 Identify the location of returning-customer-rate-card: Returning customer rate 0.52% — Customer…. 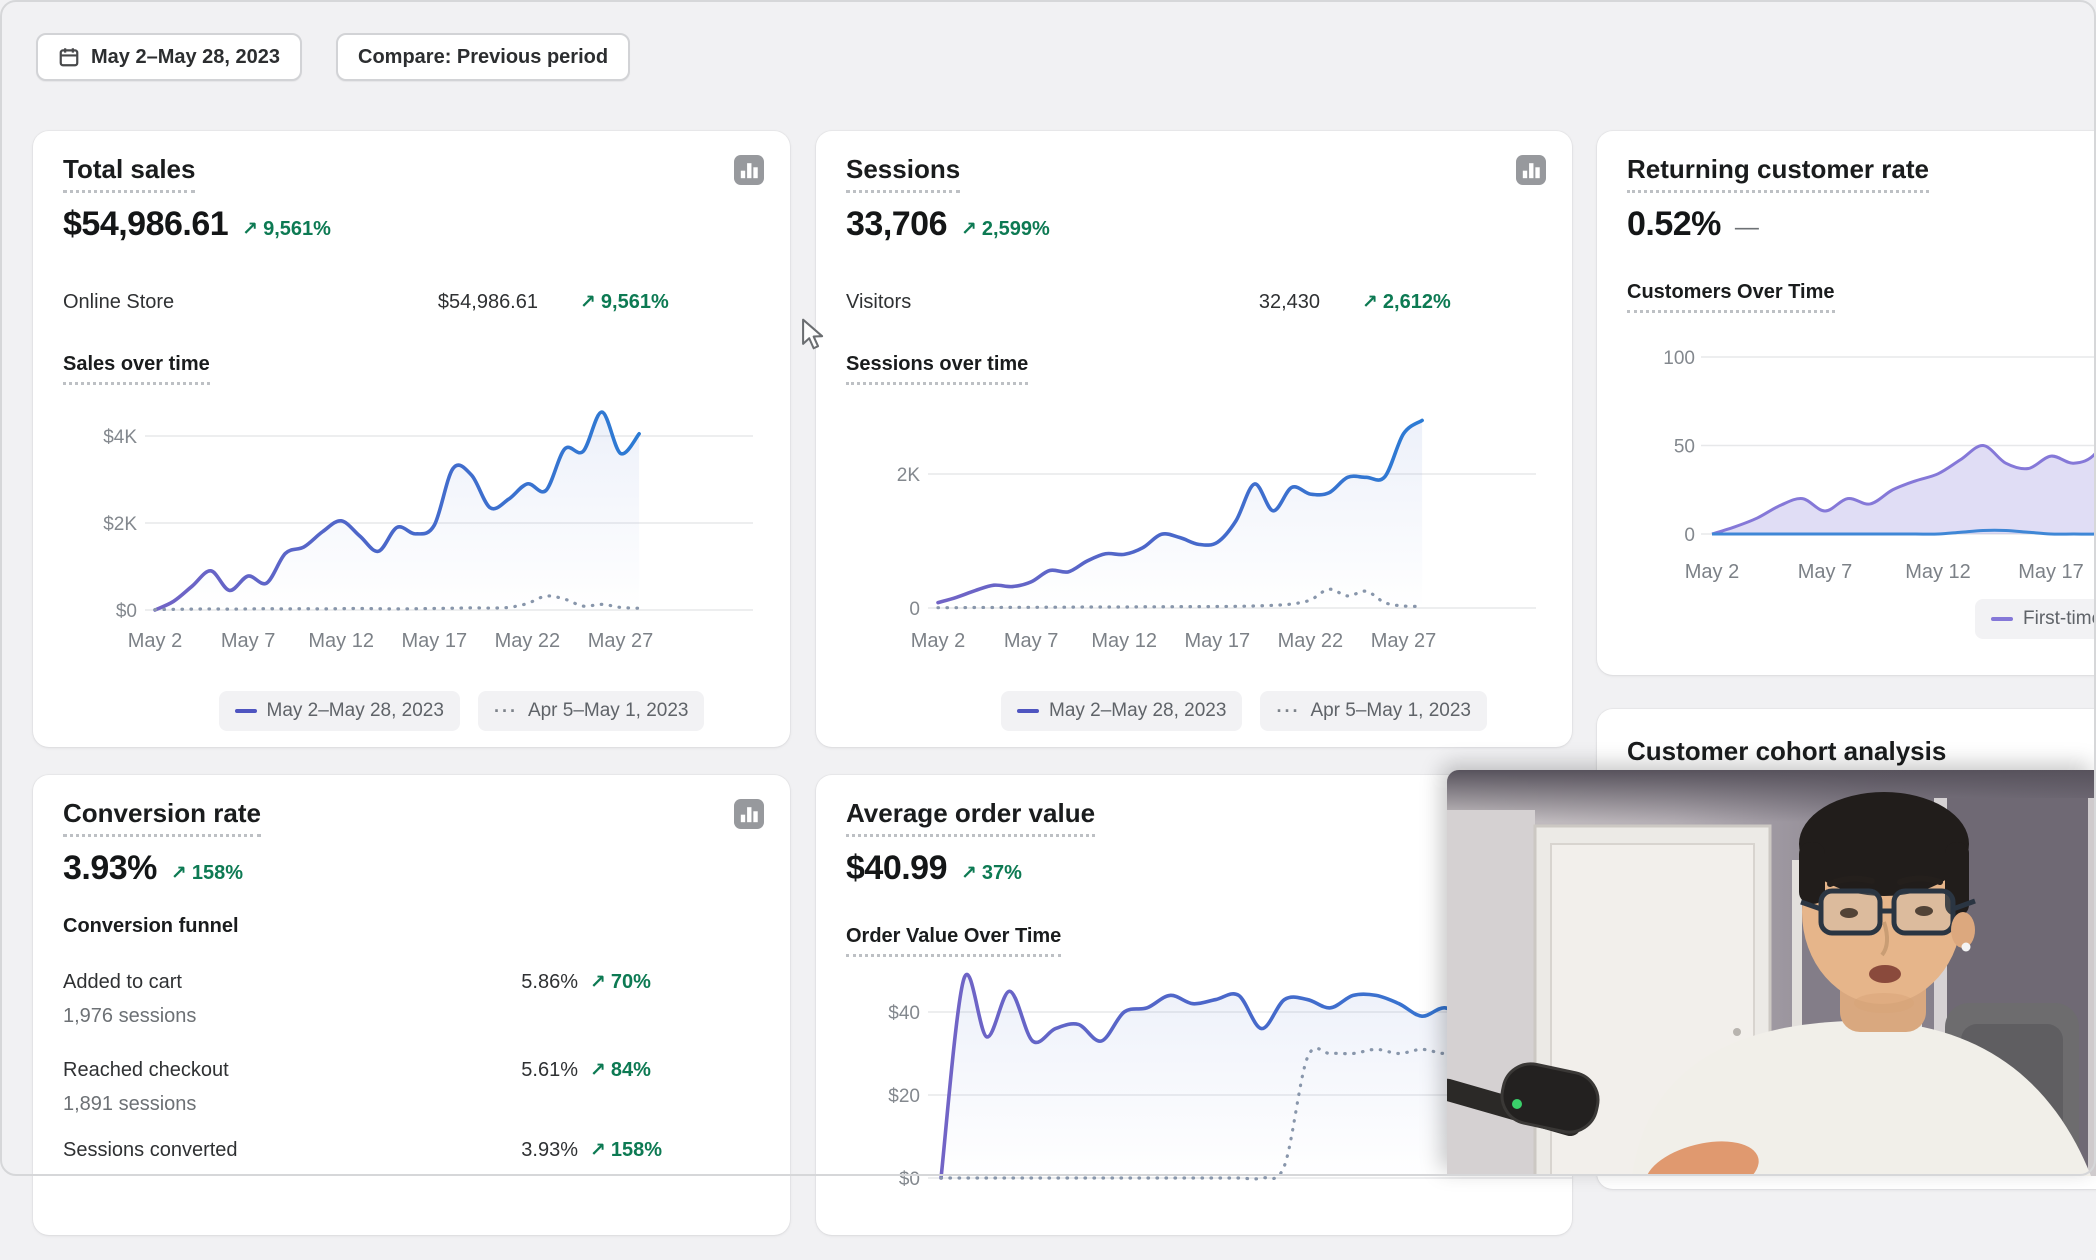
(1846, 403).